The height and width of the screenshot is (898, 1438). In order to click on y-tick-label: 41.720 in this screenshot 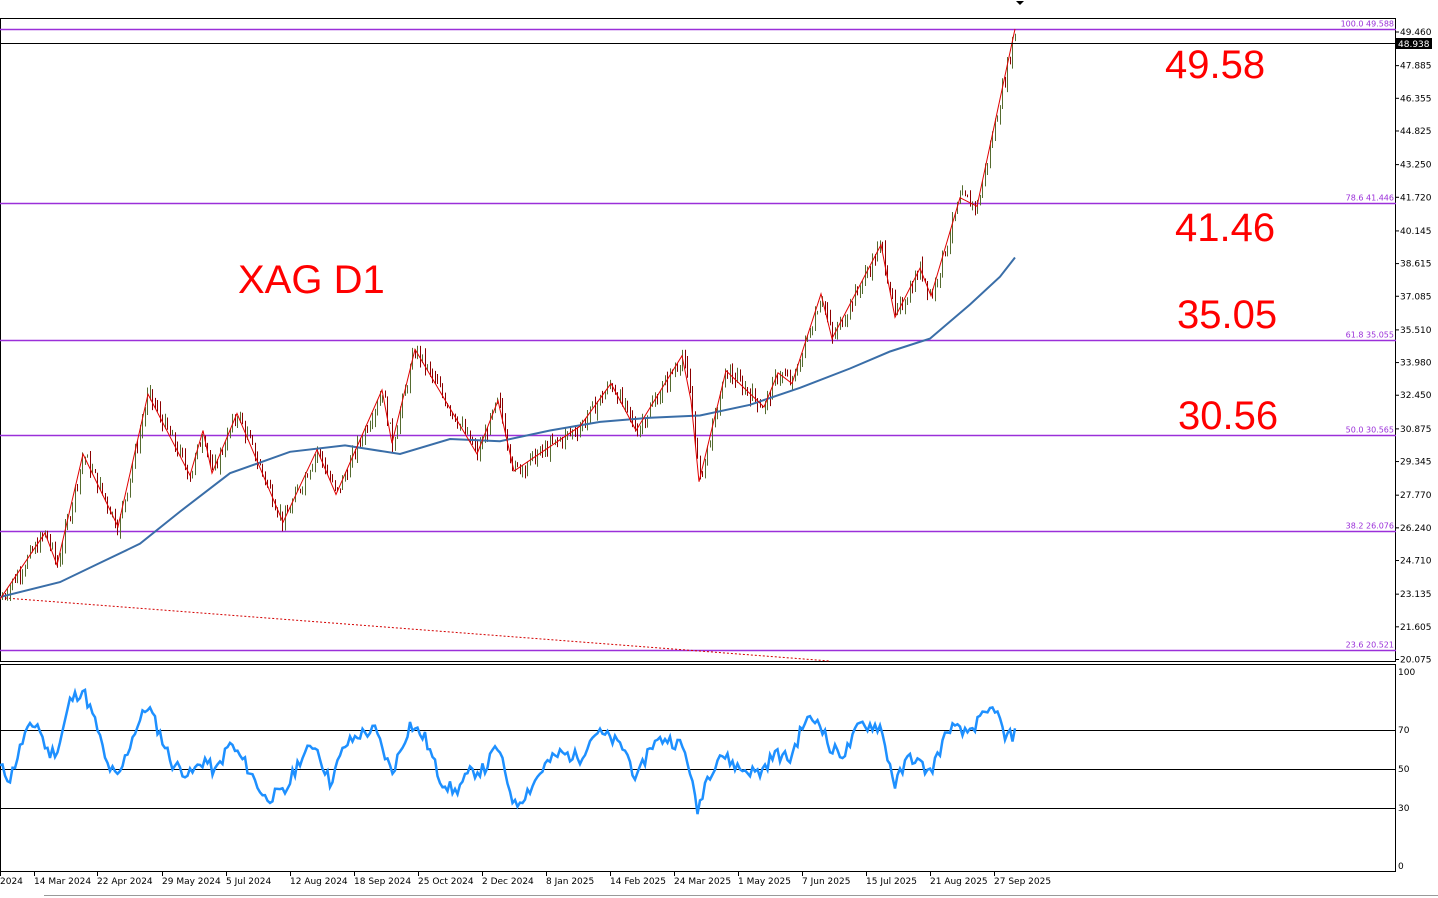, I will do `click(1416, 198)`.